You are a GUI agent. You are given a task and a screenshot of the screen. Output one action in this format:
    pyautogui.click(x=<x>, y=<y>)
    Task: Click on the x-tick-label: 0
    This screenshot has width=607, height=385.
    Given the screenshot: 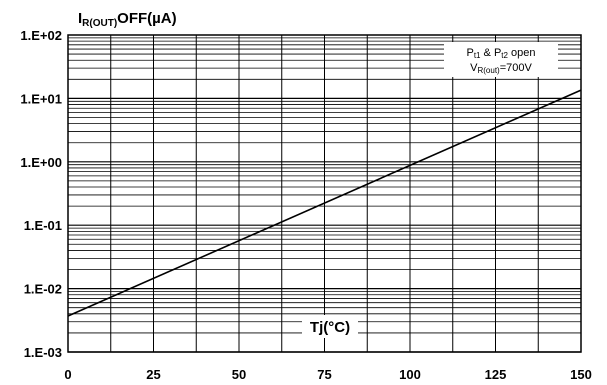 What is the action you would take?
    pyautogui.click(x=67, y=374)
    